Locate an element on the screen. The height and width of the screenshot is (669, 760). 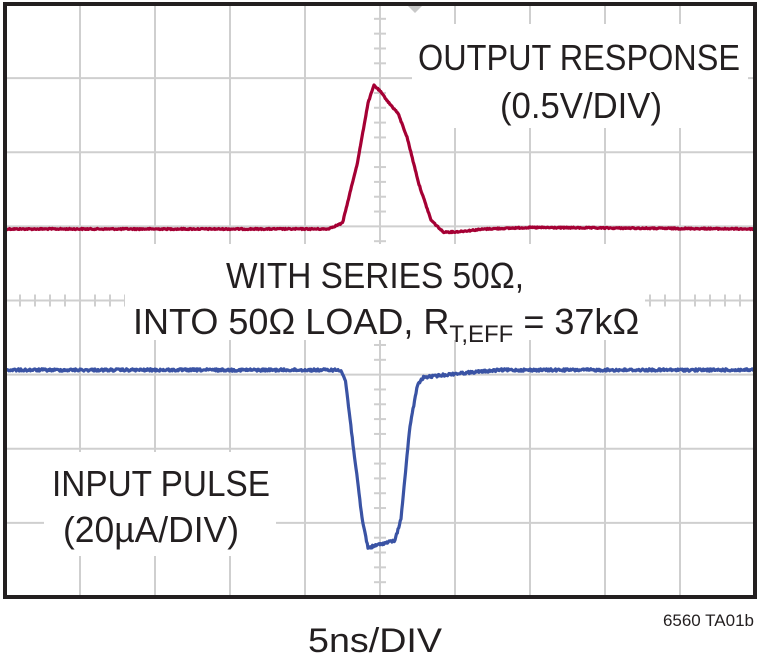
condition-line-2: INTO 50Ω LOAD, RT,EFF = 37kΩ is located at coordinates (386, 324).